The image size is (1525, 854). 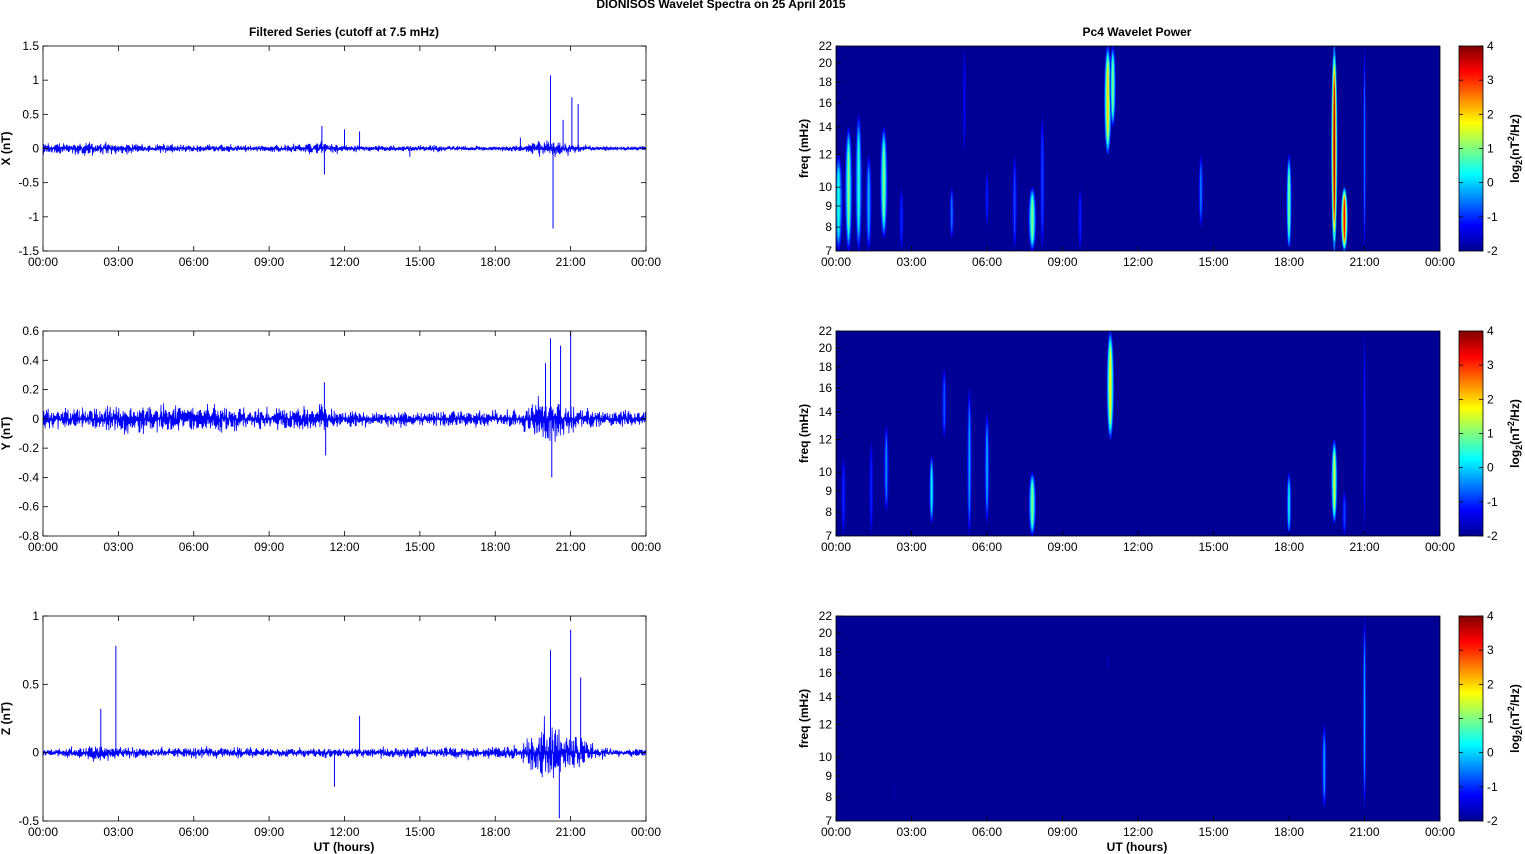 I want to click on plot-frame, so click(x=344, y=718).